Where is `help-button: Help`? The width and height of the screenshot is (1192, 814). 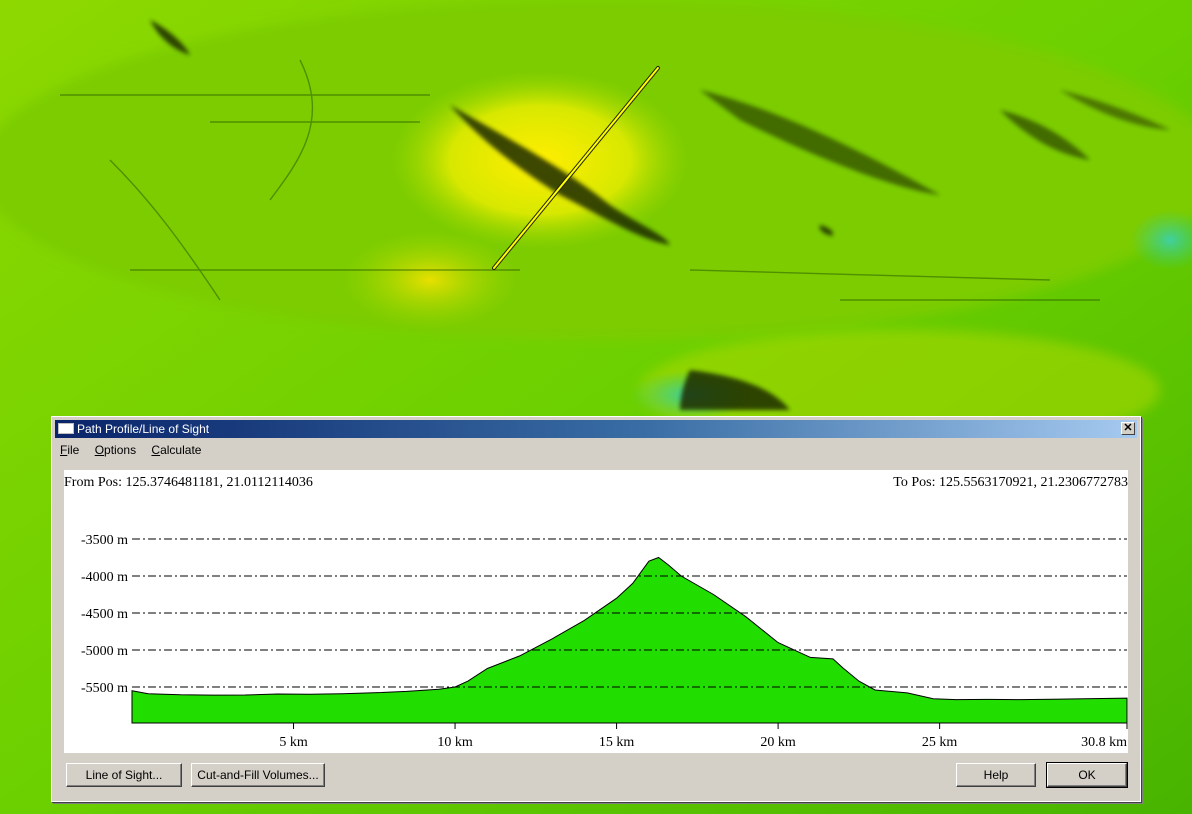
help-button: Help is located at coordinates (996, 775).